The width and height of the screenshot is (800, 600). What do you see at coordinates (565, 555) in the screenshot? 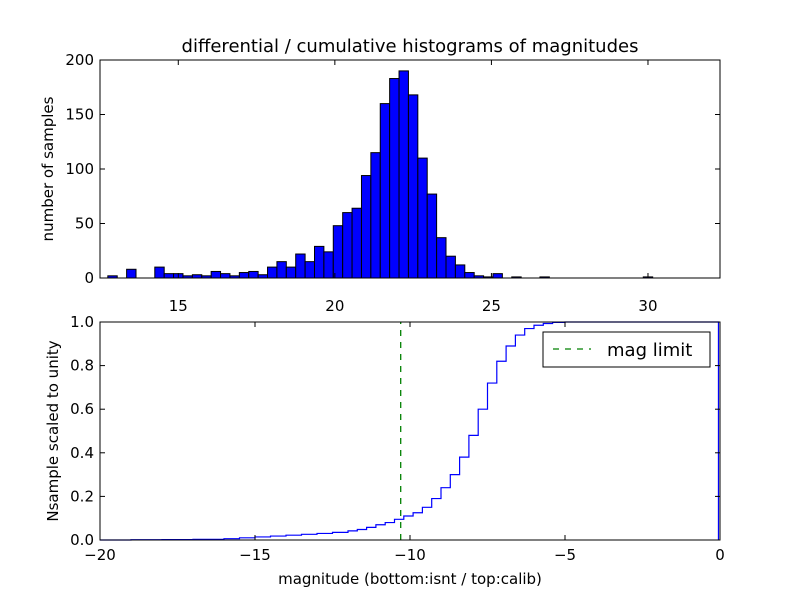
I see `cumulative-x-tick-label: −5` at bounding box center [565, 555].